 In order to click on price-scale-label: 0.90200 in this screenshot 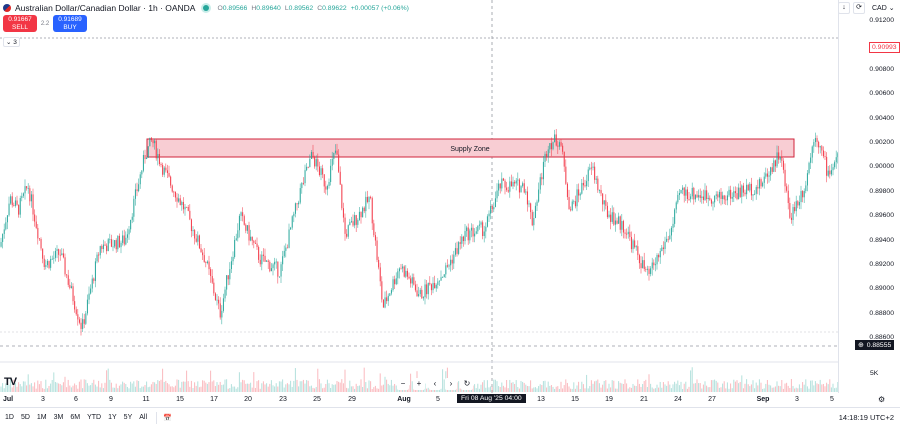, I will do `click(881, 142)`.